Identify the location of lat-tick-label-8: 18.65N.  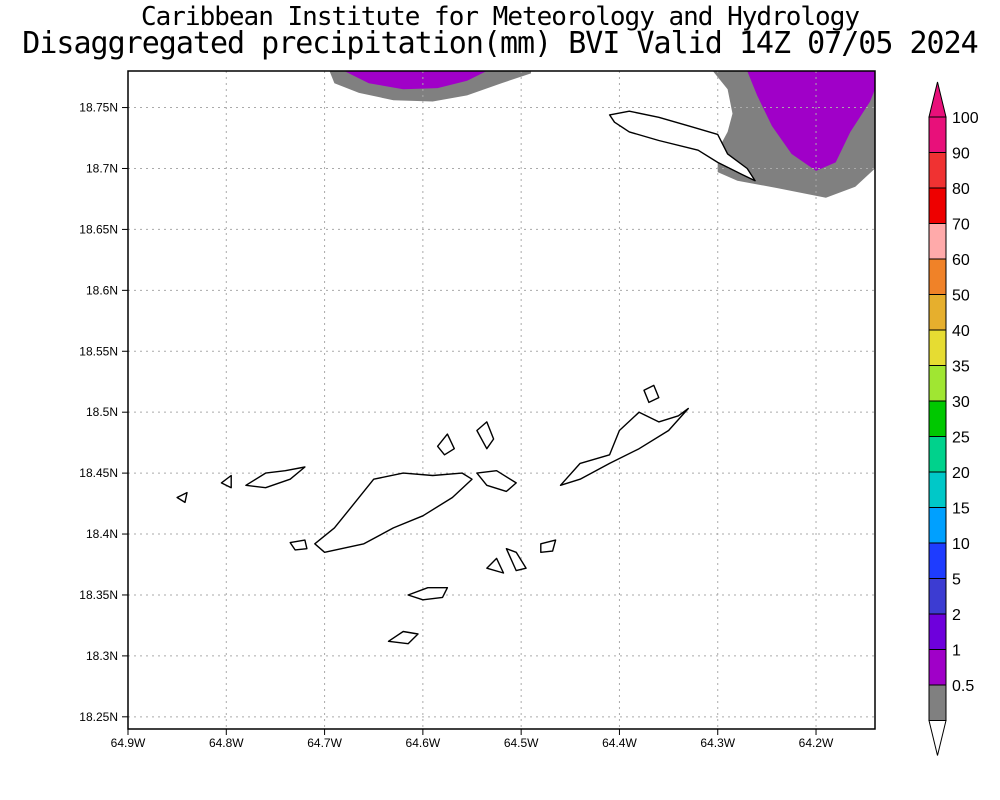
(98, 229).